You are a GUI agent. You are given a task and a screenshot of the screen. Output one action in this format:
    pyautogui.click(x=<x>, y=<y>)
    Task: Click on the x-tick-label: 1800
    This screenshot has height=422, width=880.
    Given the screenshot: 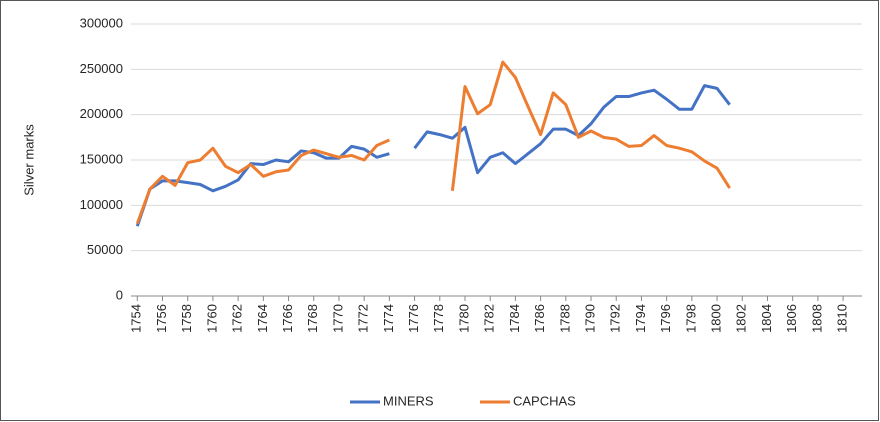 What is the action you would take?
    pyautogui.click(x=715, y=318)
    